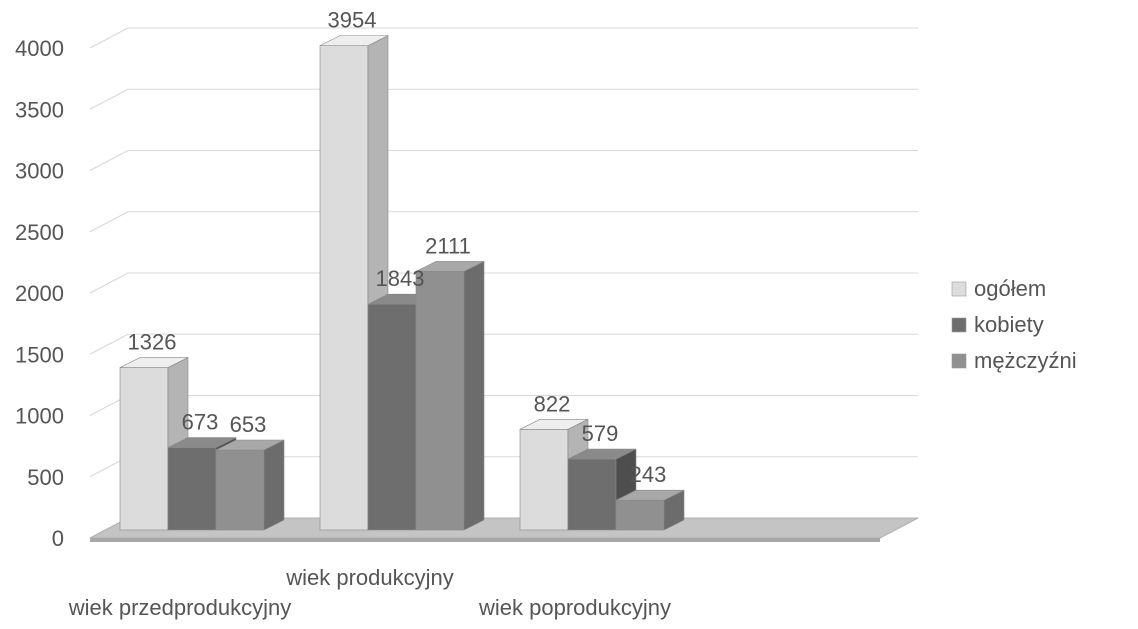 Image resolution: width=1138 pixels, height=629 pixels. I want to click on y-tick-label: 2500, so click(39, 232).